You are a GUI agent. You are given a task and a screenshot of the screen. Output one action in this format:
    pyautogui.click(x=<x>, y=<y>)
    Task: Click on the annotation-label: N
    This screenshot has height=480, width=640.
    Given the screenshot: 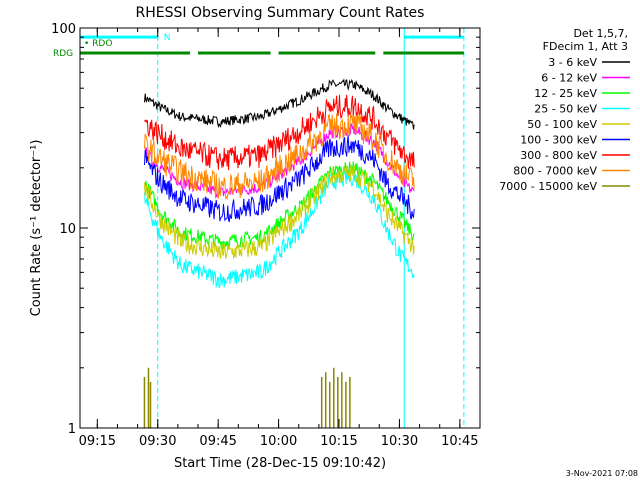 What is the action you would take?
    pyautogui.click(x=167, y=38)
    